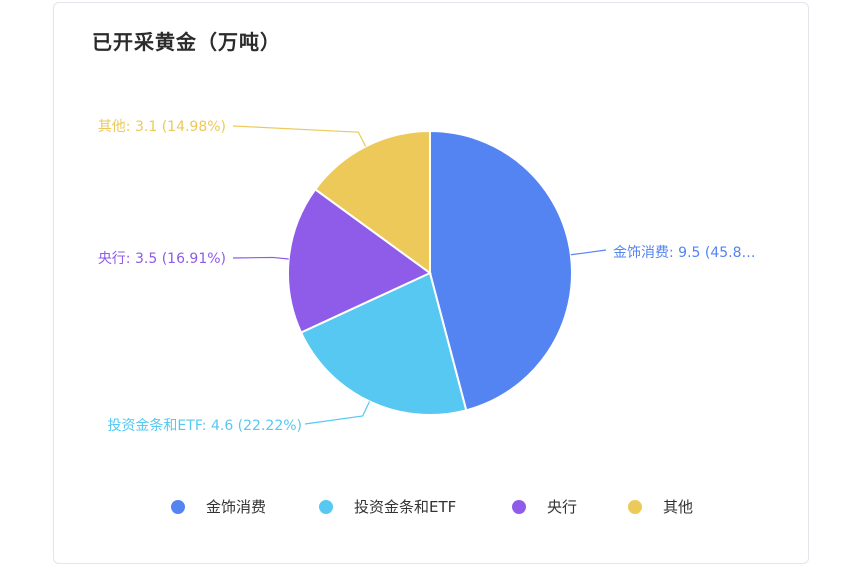 This screenshot has width=863, height=564. Describe the element at coordinates (162, 259) in the screenshot. I see `slice-label-2: 央行: 3.5 (16.91%)` at that location.